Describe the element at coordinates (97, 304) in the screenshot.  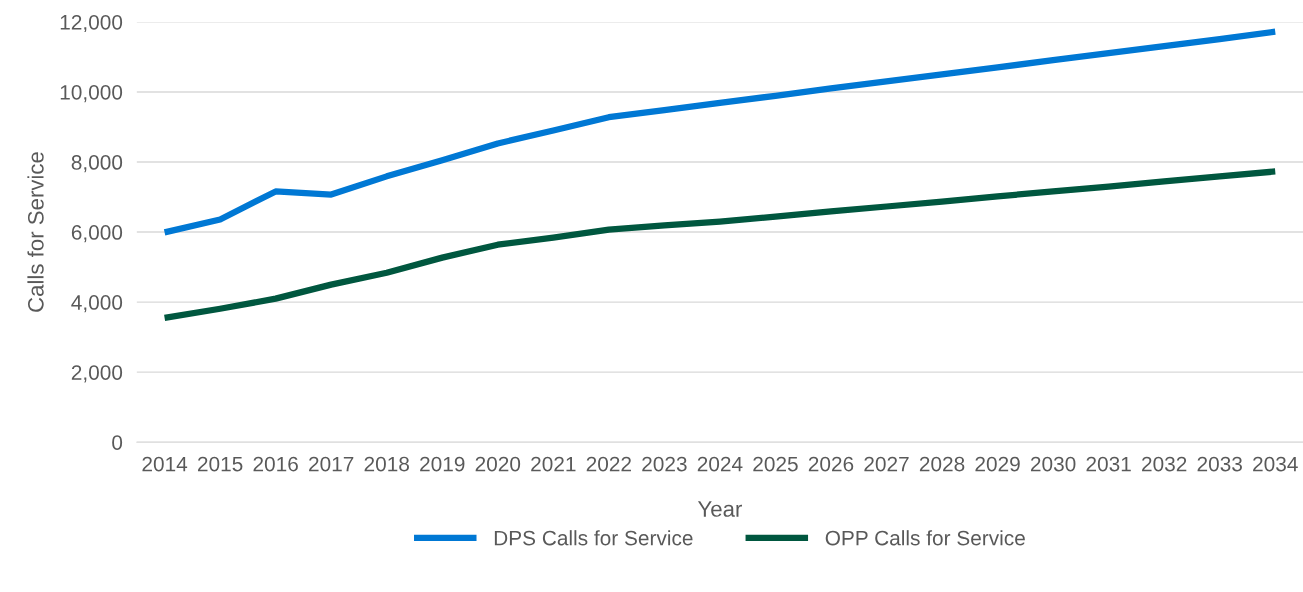
I see `y-tick-label: 4,000` at that location.